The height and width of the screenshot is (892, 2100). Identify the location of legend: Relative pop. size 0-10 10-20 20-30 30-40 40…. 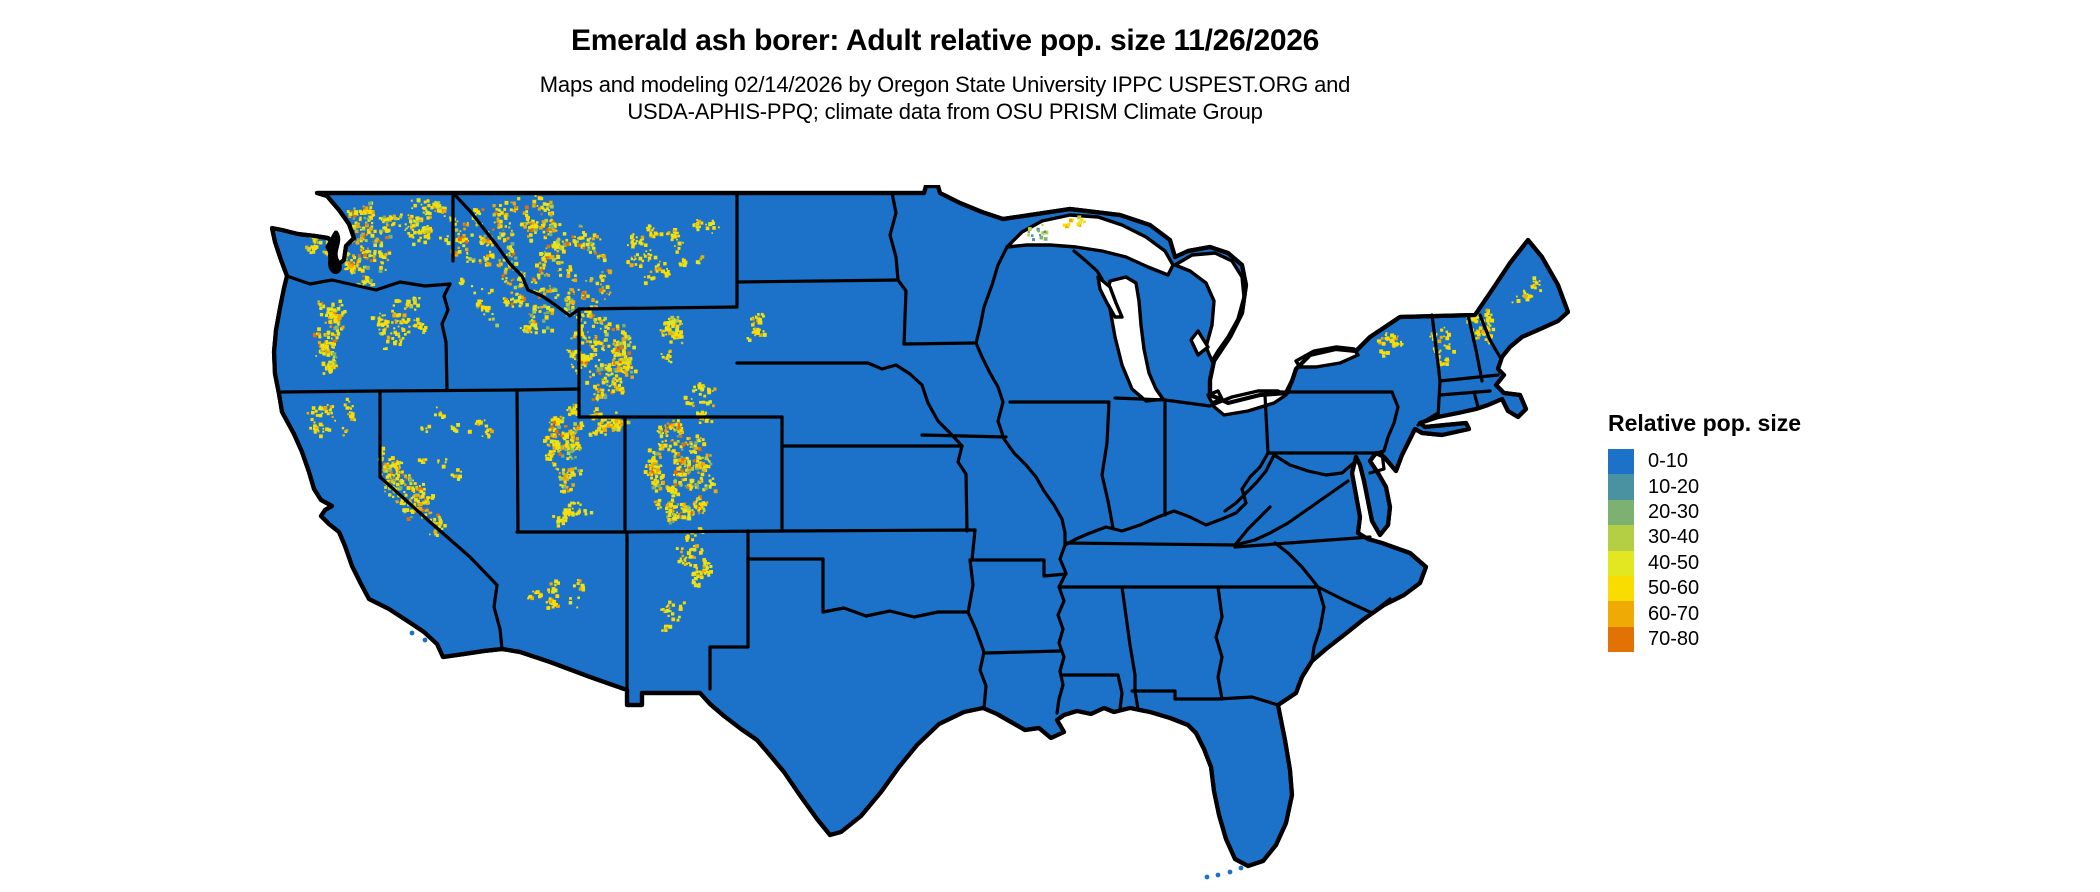
(1705, 531).